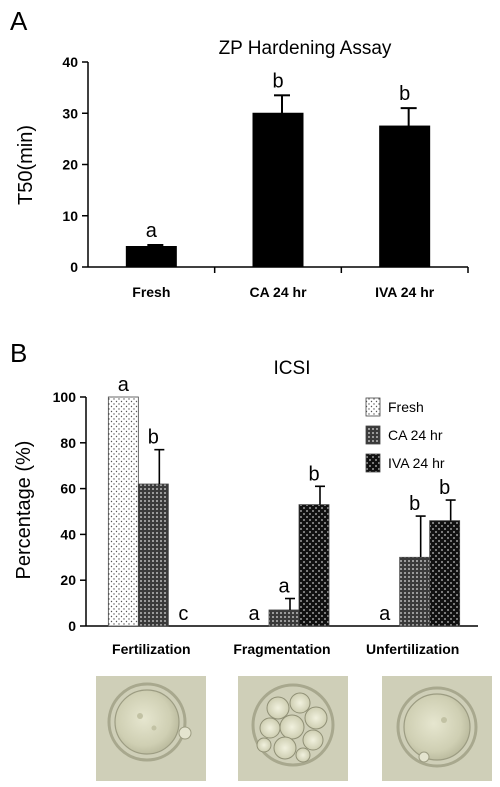 Image resolution: width=500 pixels, height=787 pixels. What do you see at coordinates (183, 614) in the screenshot?
I see `significance-label-fertilization-iva-24-hr: c` at bounding box center [183, 614].